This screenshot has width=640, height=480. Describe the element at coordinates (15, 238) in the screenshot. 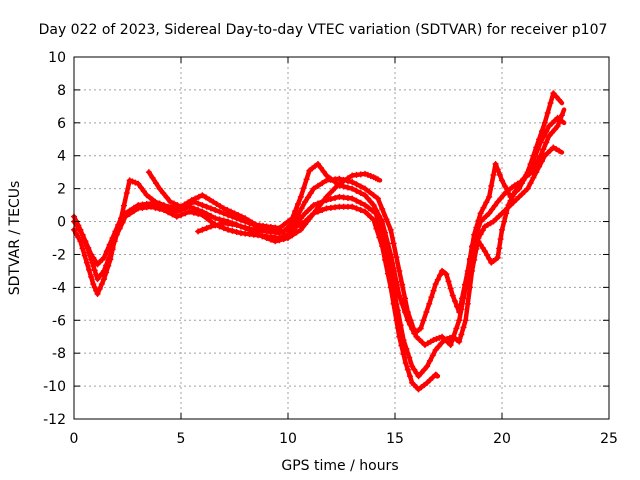

I see `y-axis-label: SDTVAR / TECUs` at that location.